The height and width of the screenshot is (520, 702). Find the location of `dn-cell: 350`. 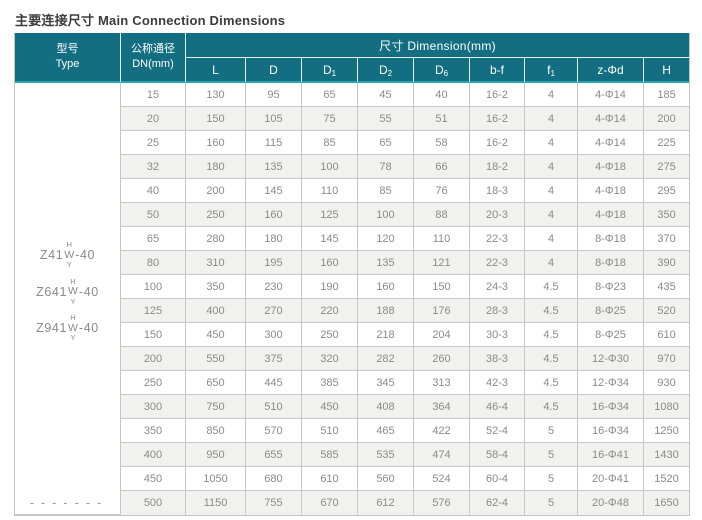

dn-cell: 350 is located at coordinates (153, 431).